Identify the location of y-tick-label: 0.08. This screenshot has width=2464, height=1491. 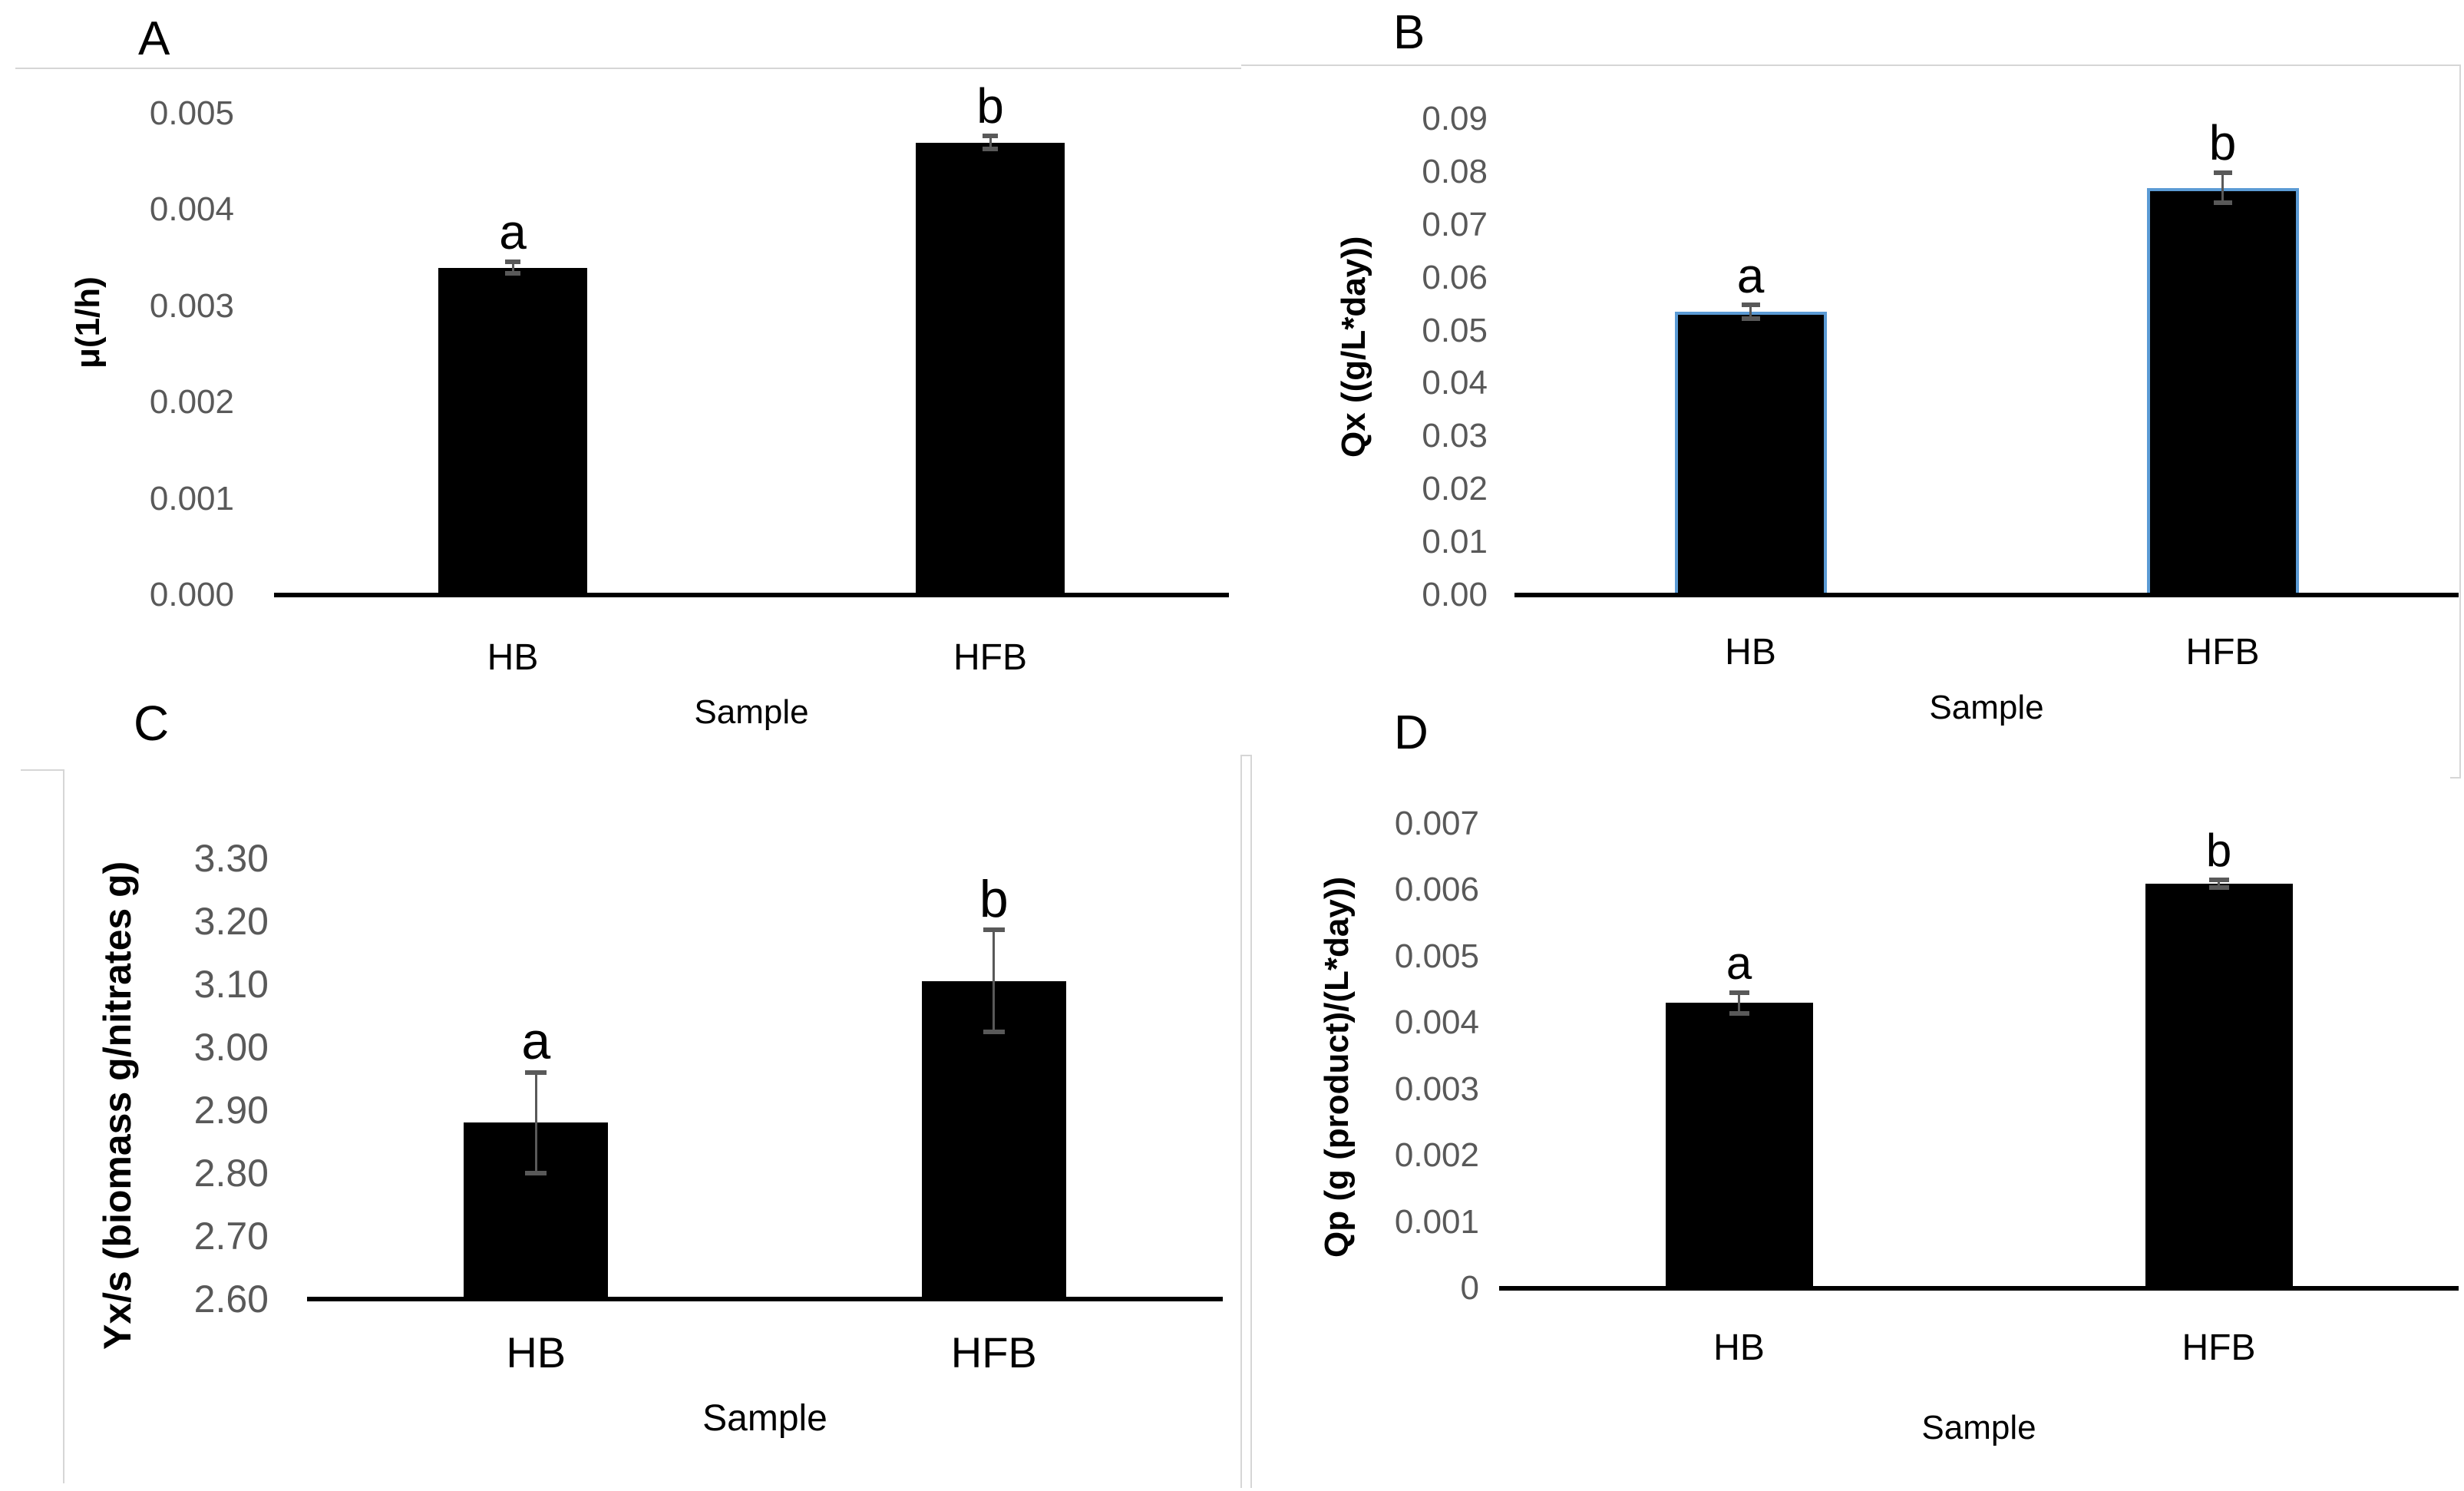
(1455, 171).